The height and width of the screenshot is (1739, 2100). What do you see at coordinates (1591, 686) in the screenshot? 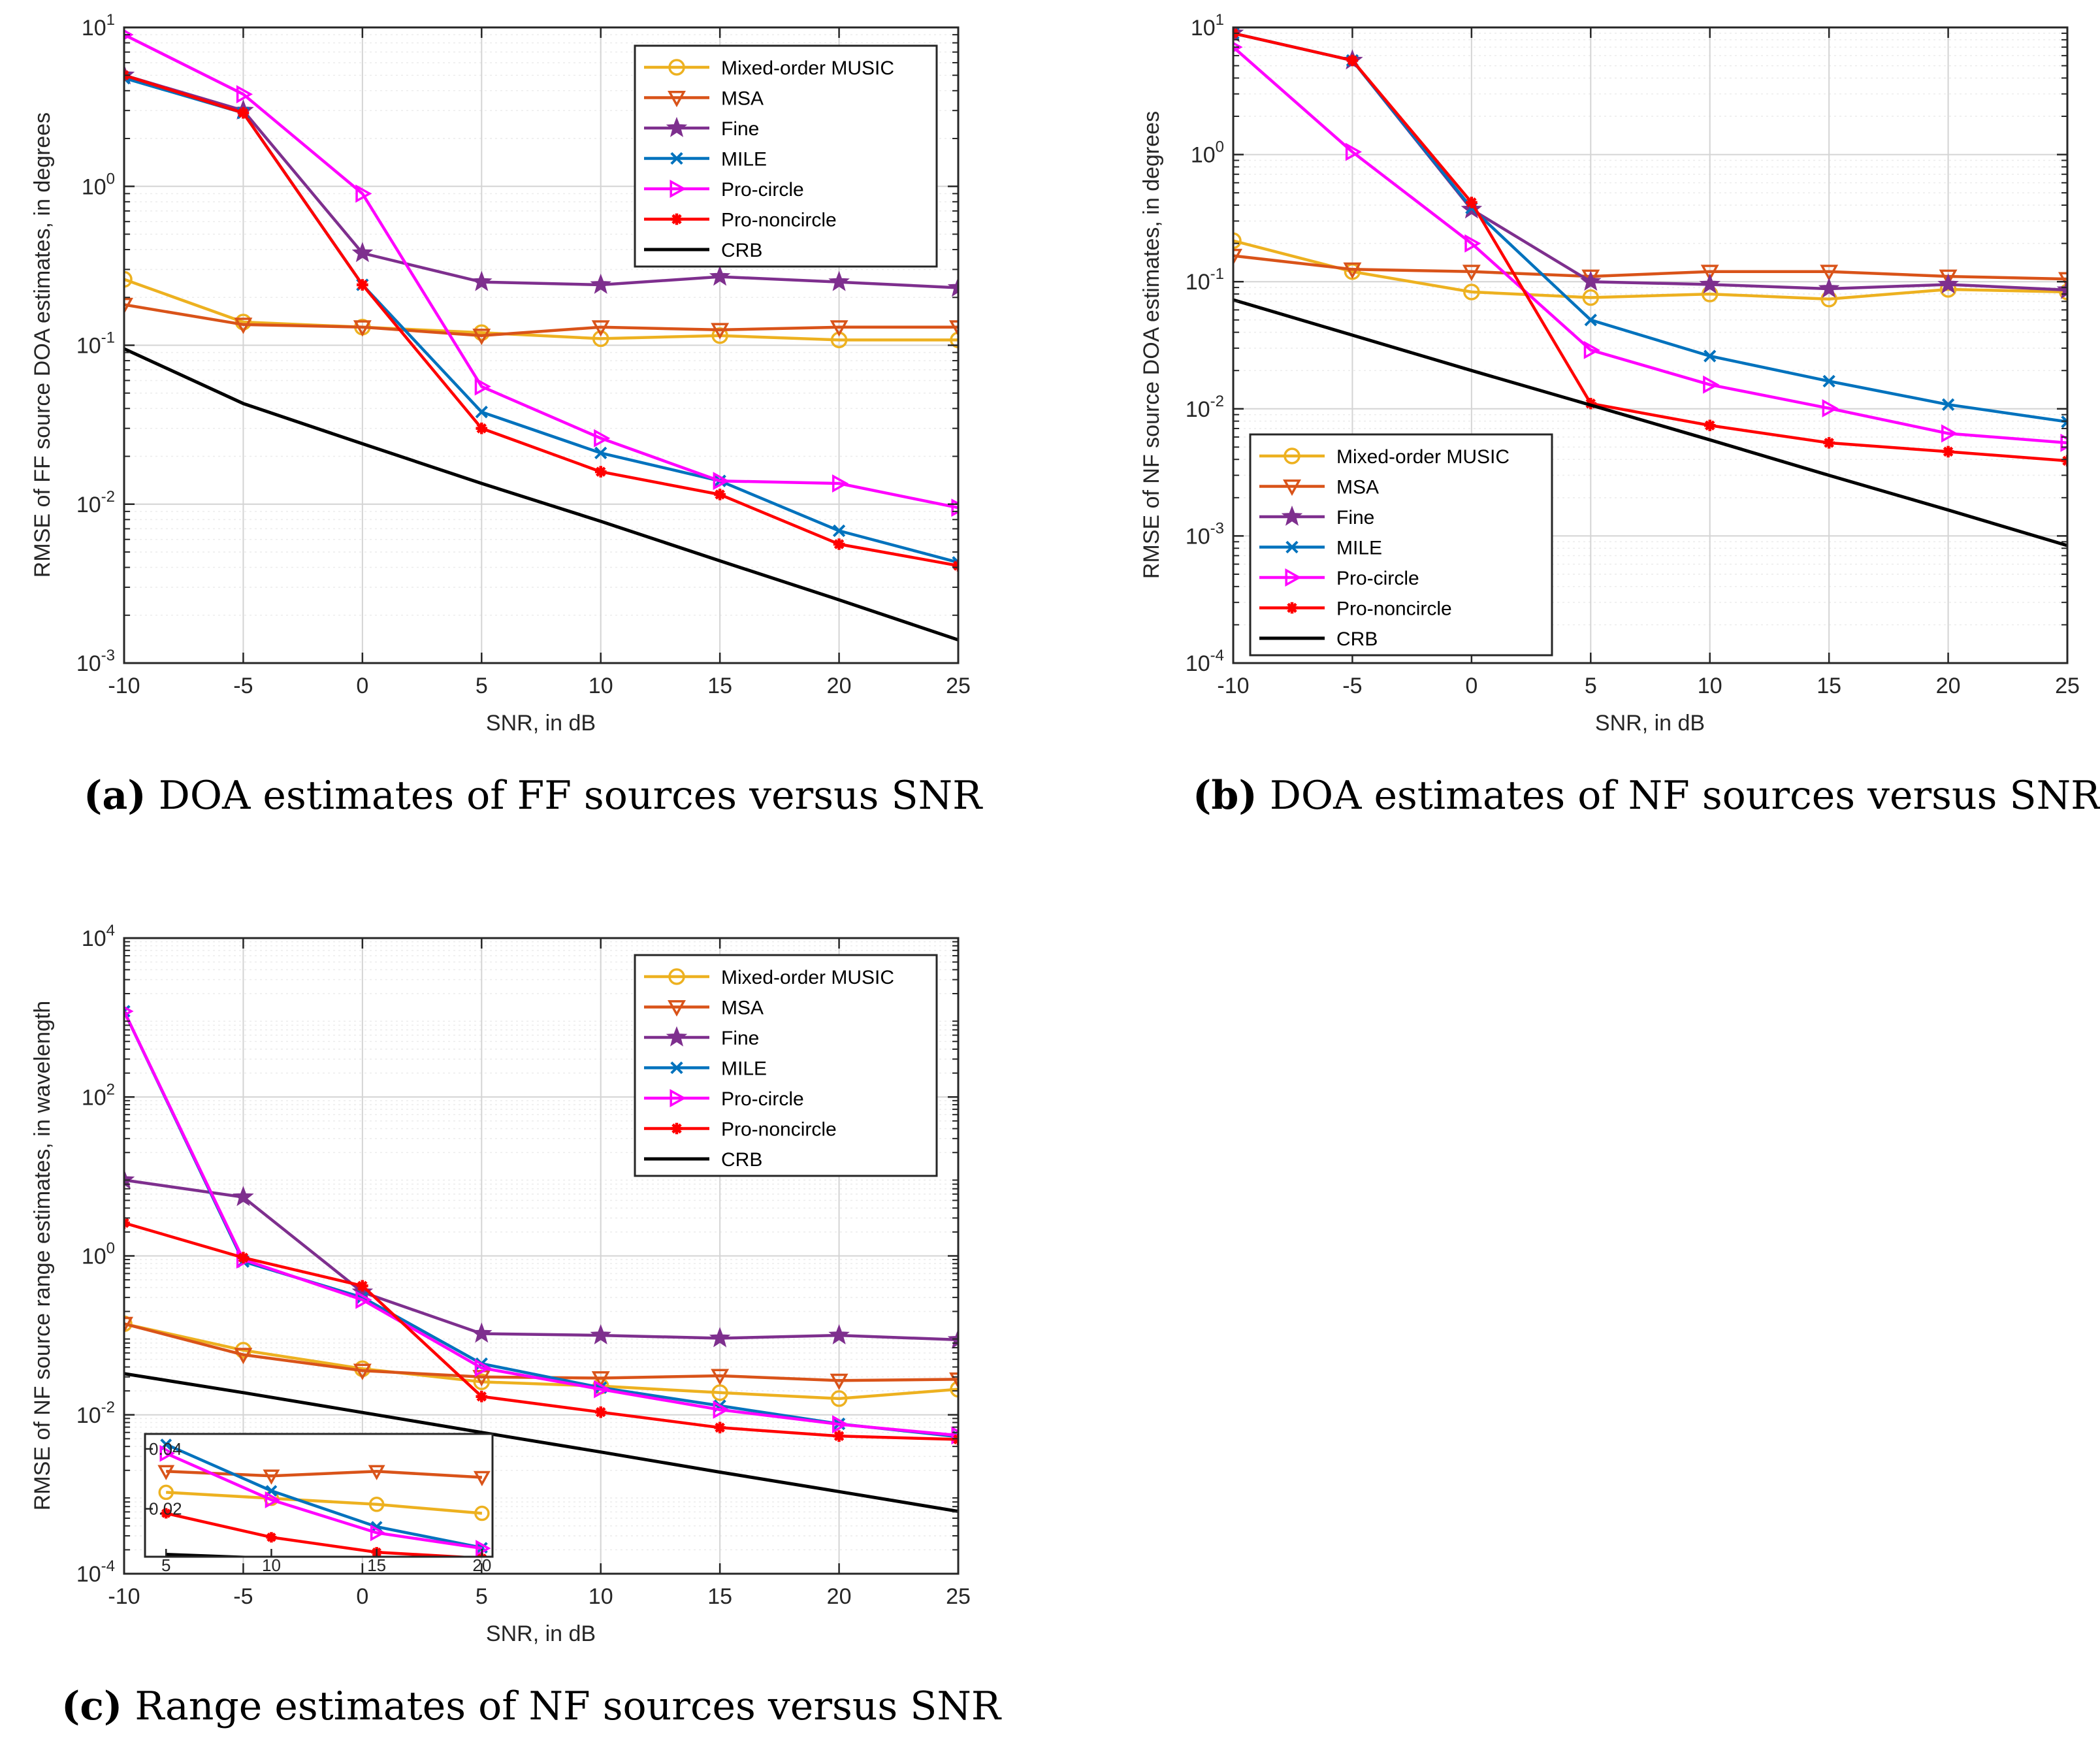
I see `x-tick-label: 5` at bounding box center [1591, 686].